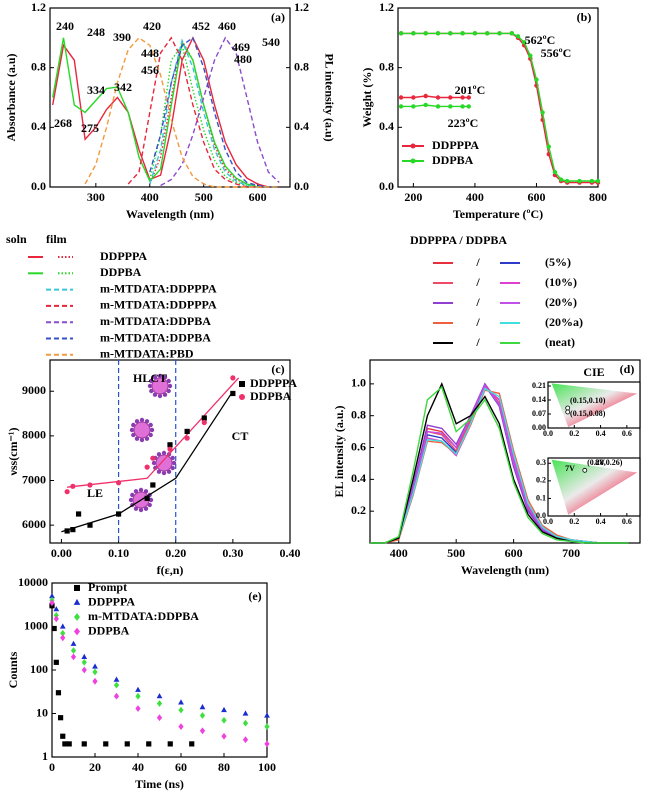 The width and height of the screenshot is (661, 799). Describe the element at coordinates (107, 587) in the screenshot. I see `legend-label: Prompt` at that location.